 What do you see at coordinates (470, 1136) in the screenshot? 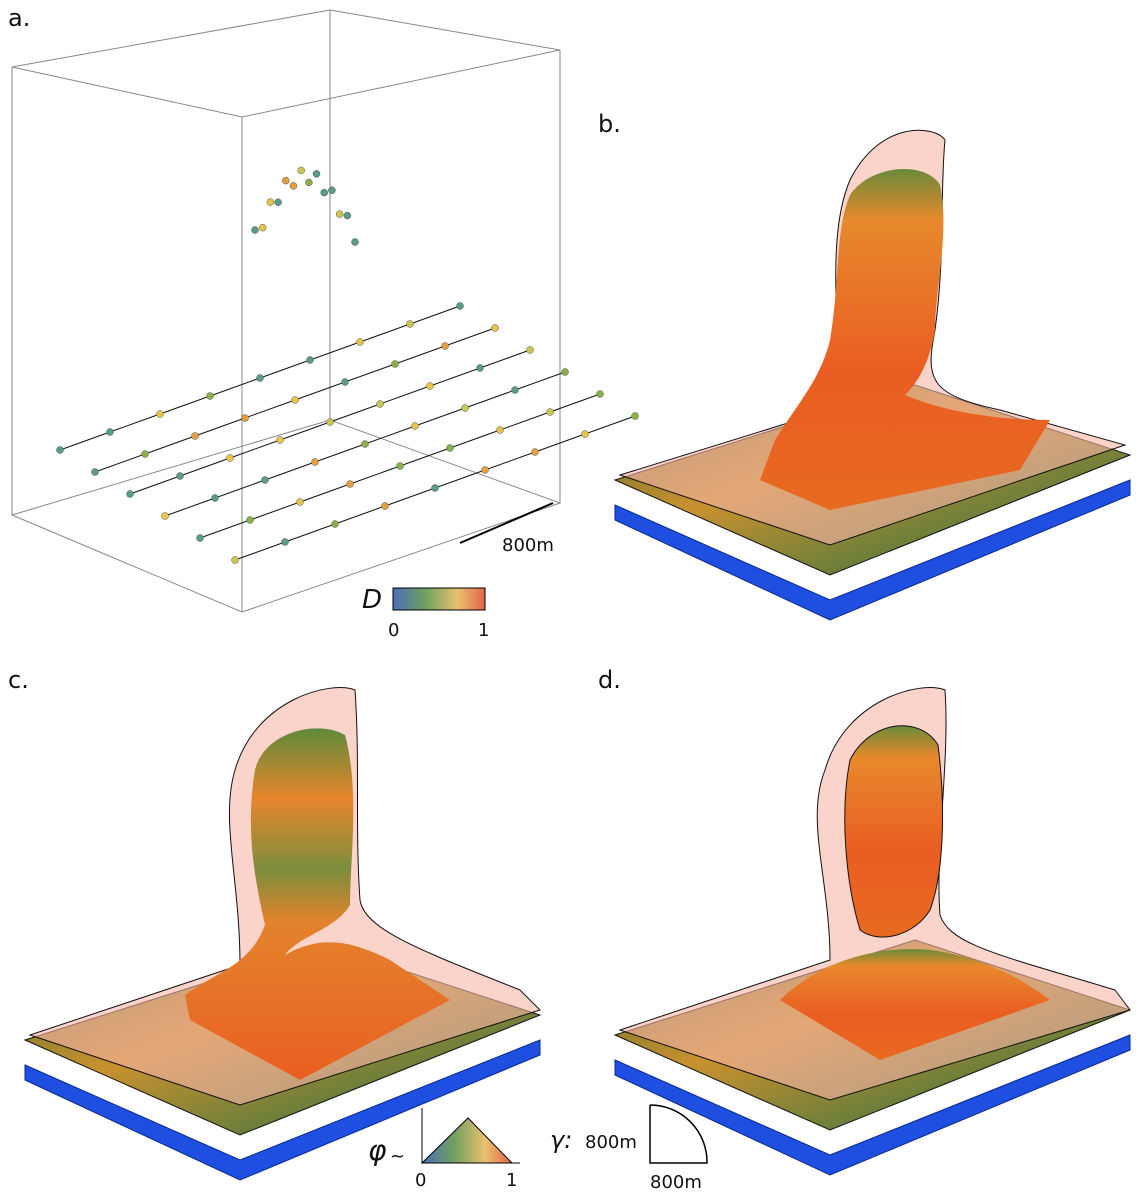
I see `phi-axes` at bounding box center [470, 1136].